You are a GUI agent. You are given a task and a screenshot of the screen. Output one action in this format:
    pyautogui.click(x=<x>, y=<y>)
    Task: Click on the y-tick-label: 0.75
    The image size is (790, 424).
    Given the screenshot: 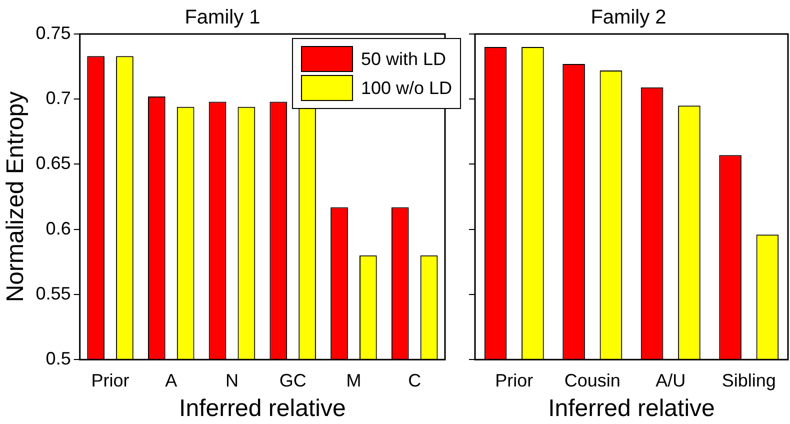 What is the action you would take?
    pyautogui.click(x=53, y=32)
    